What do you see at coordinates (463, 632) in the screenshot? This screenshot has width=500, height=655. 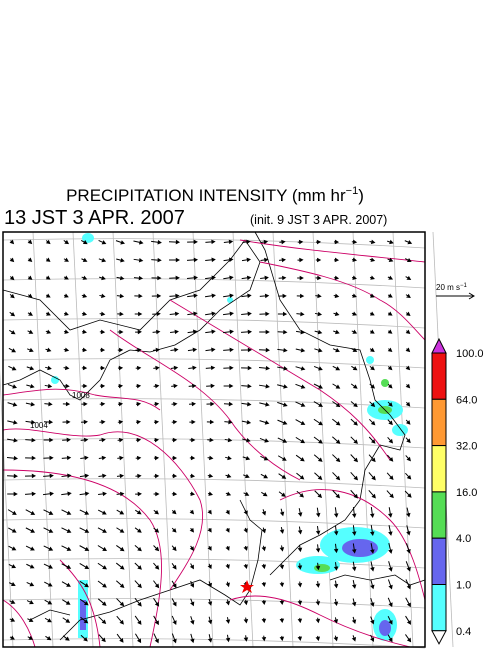 I see `colorbar-label: 0.4` at bounding box center [463, 632].